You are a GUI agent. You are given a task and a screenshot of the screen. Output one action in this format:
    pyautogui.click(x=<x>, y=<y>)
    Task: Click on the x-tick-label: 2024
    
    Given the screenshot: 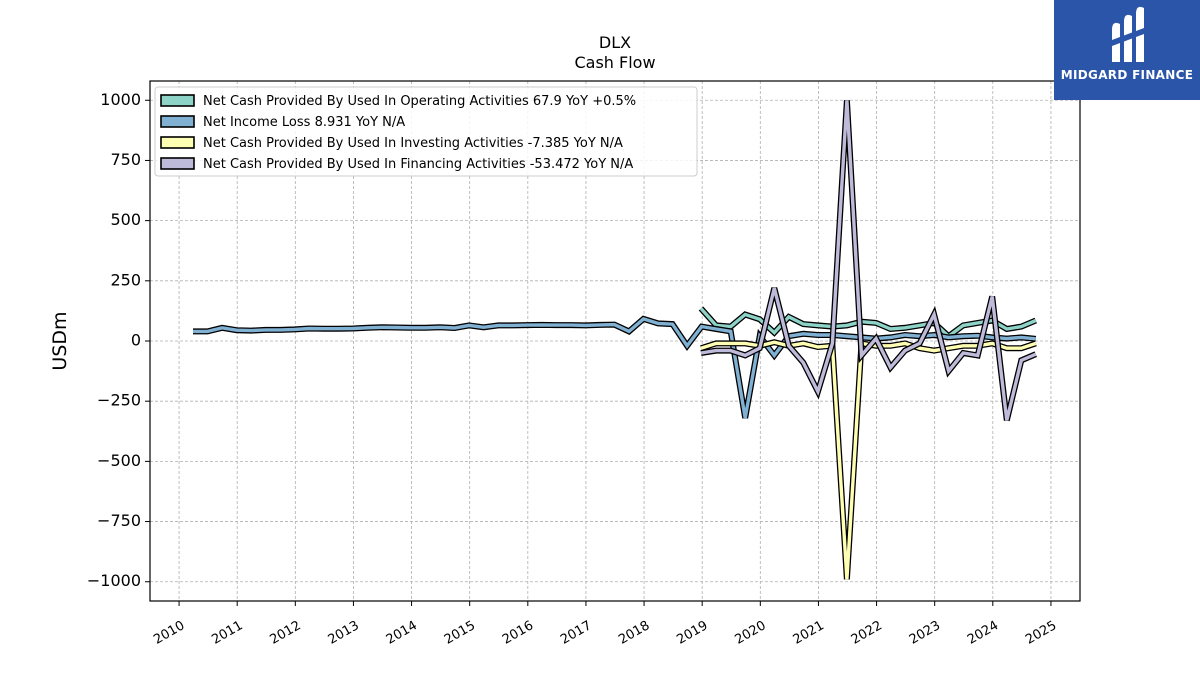 What is the action you would take?
    pyautogui.click(x=983, y=633)
    